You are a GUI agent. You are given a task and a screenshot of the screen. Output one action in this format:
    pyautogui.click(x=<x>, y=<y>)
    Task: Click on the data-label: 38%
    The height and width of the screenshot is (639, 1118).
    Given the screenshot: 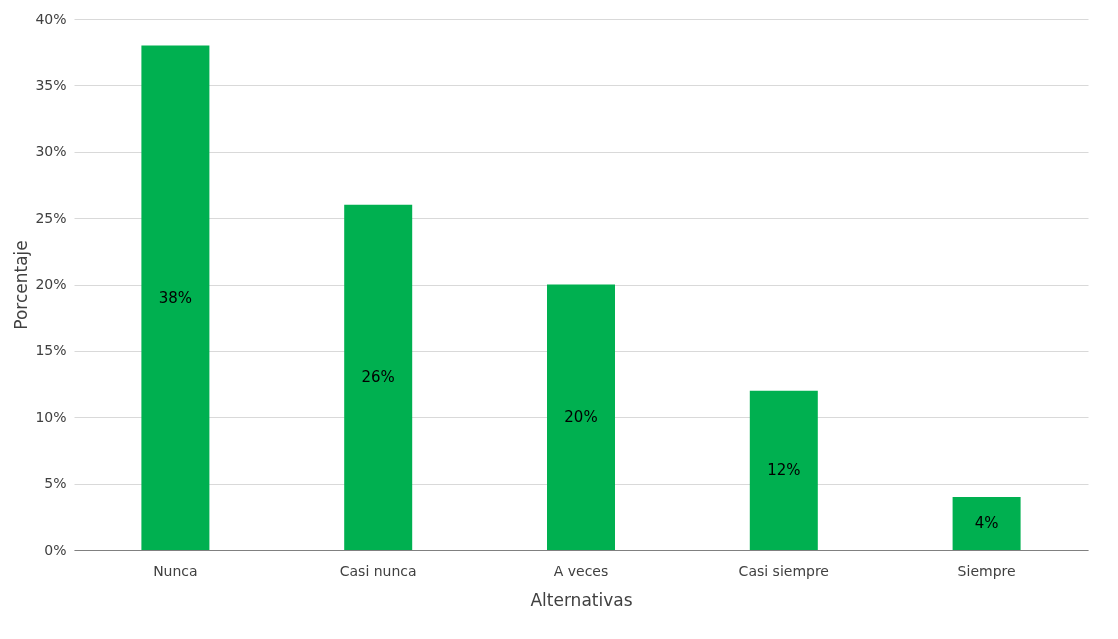 What is the action you would take?
    pyautogui.click(x=175, y=297)
    